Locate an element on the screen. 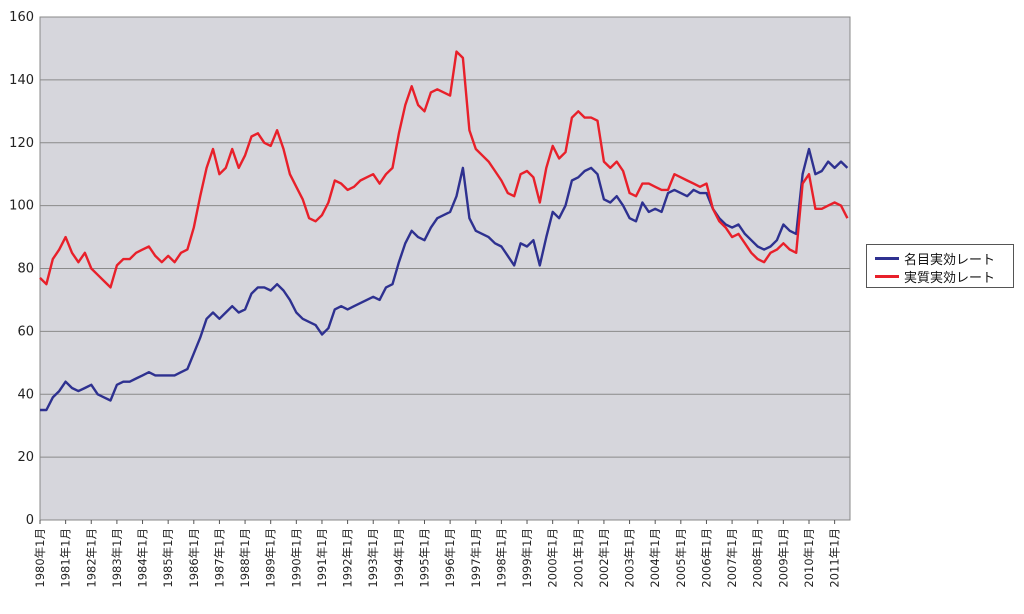 This screenshot has width=1024, height=614. x-tick-label: 1995年1月 is located at coordinates (424, 558).